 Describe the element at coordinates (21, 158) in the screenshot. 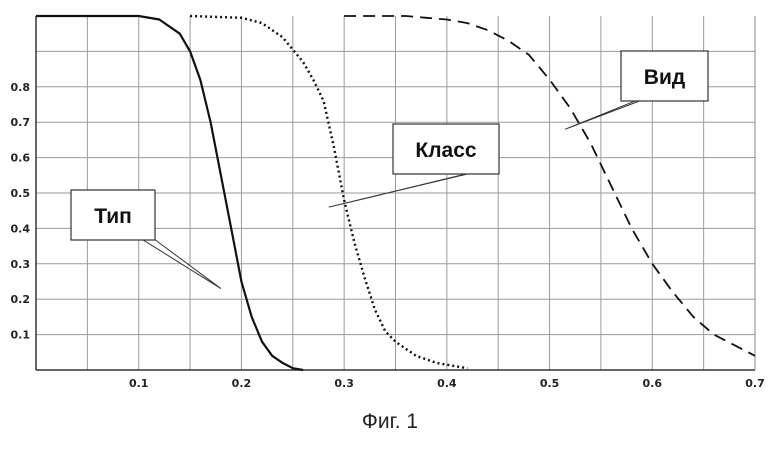

I see `y-tick-label: 0.6` at that location.